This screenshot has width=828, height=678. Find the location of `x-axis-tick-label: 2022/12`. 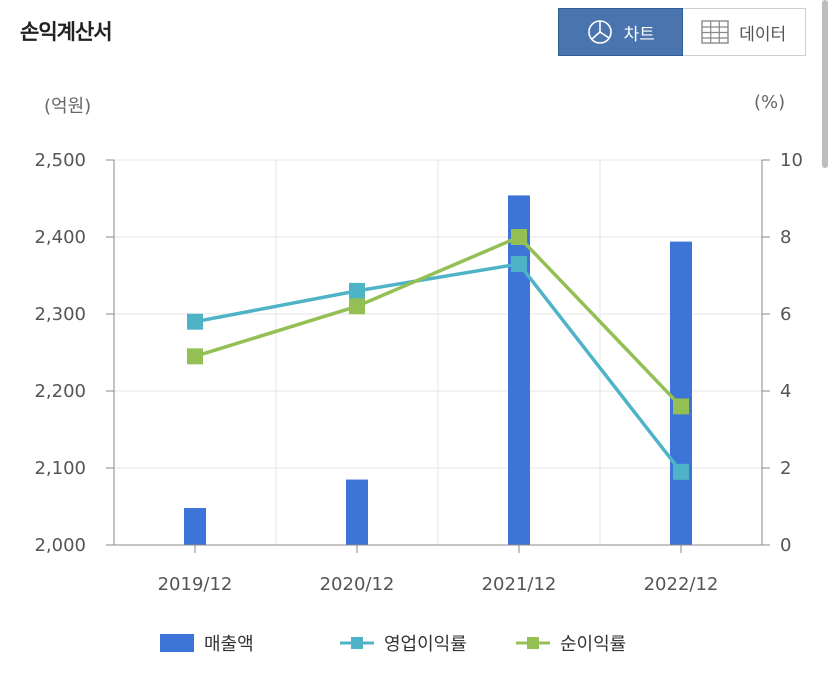

x-axis-tick-label: 2022/12 is located at coordinates (681, 584).